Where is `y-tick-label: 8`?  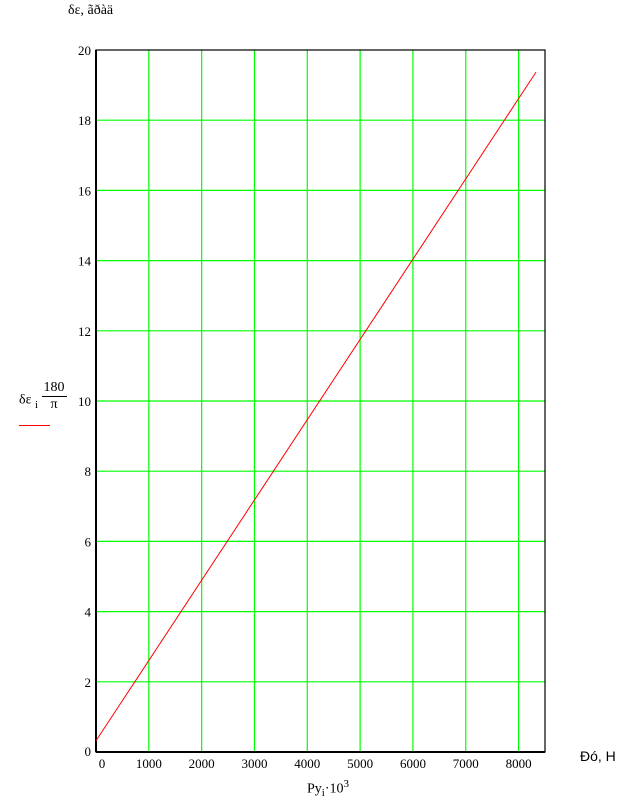 y-tick-label: 8 is located at coordinates (88, 471).